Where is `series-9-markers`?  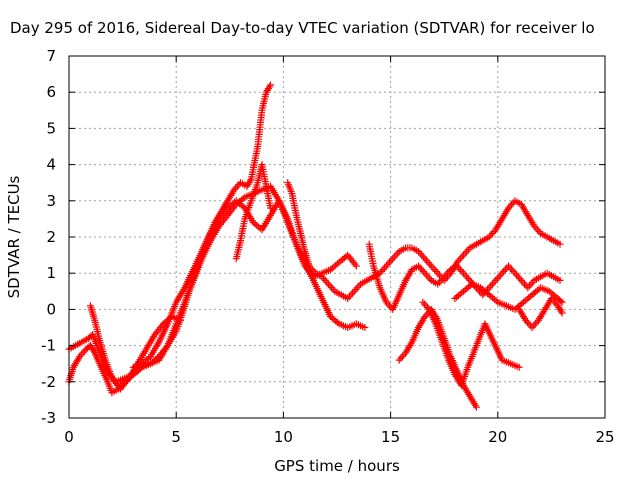
series-9-markers is located at coordinates (471, 343).